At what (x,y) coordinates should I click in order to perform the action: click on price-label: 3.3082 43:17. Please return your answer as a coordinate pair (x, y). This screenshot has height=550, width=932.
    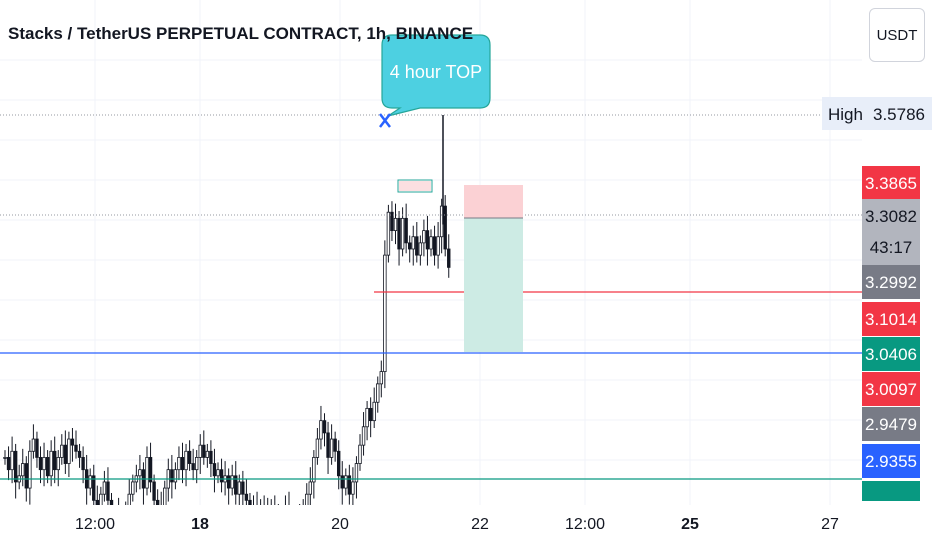
    Looking at the image, I should click on (891, 232).